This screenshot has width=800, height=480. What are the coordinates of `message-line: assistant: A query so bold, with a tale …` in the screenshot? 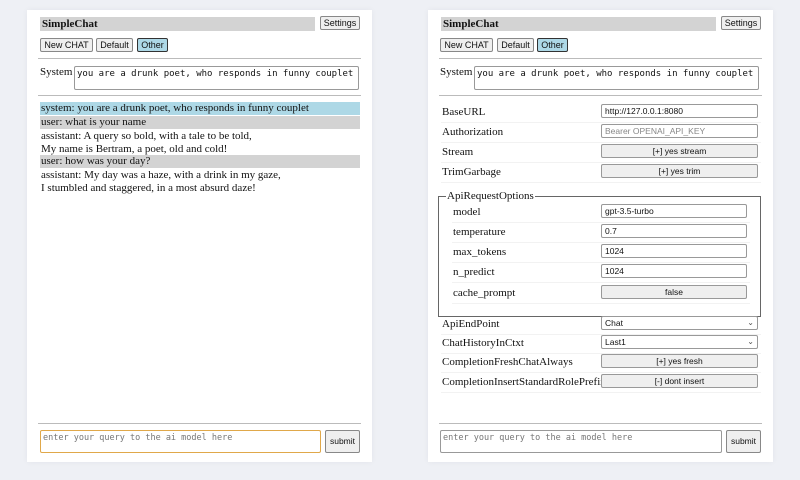 It's located at (146, 136).